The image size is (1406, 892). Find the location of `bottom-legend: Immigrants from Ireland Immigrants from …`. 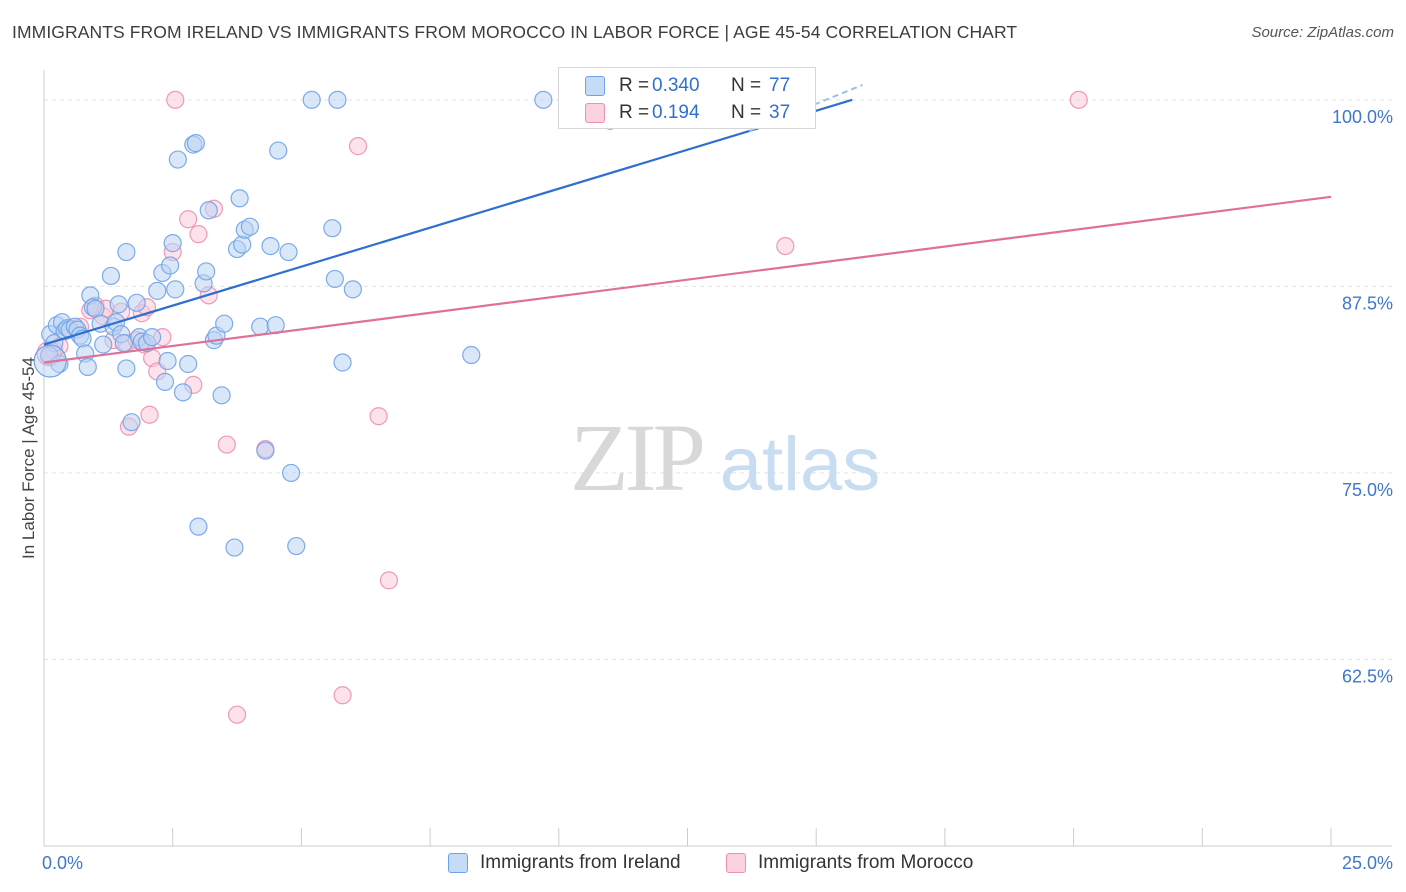

bottom-legend: Immigrants from Ireland Immigrants from … is located at coordinates (703, 865).